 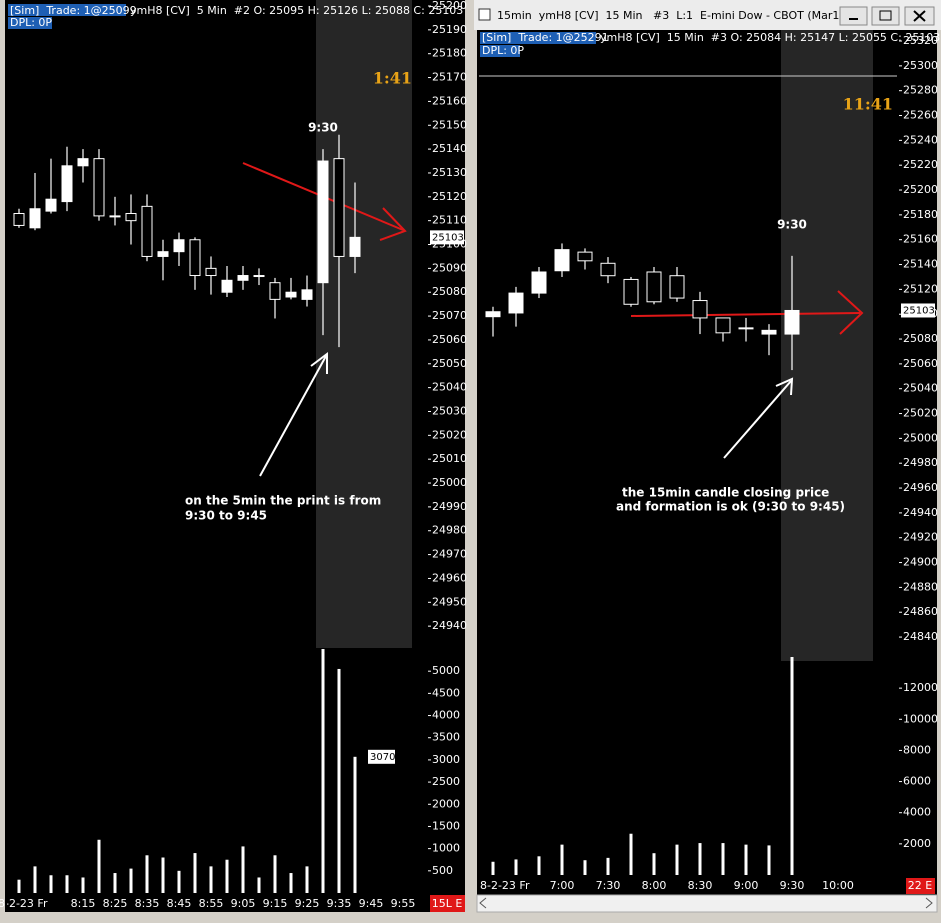 I want to click on clip-edge, so click(x=6, y=904).